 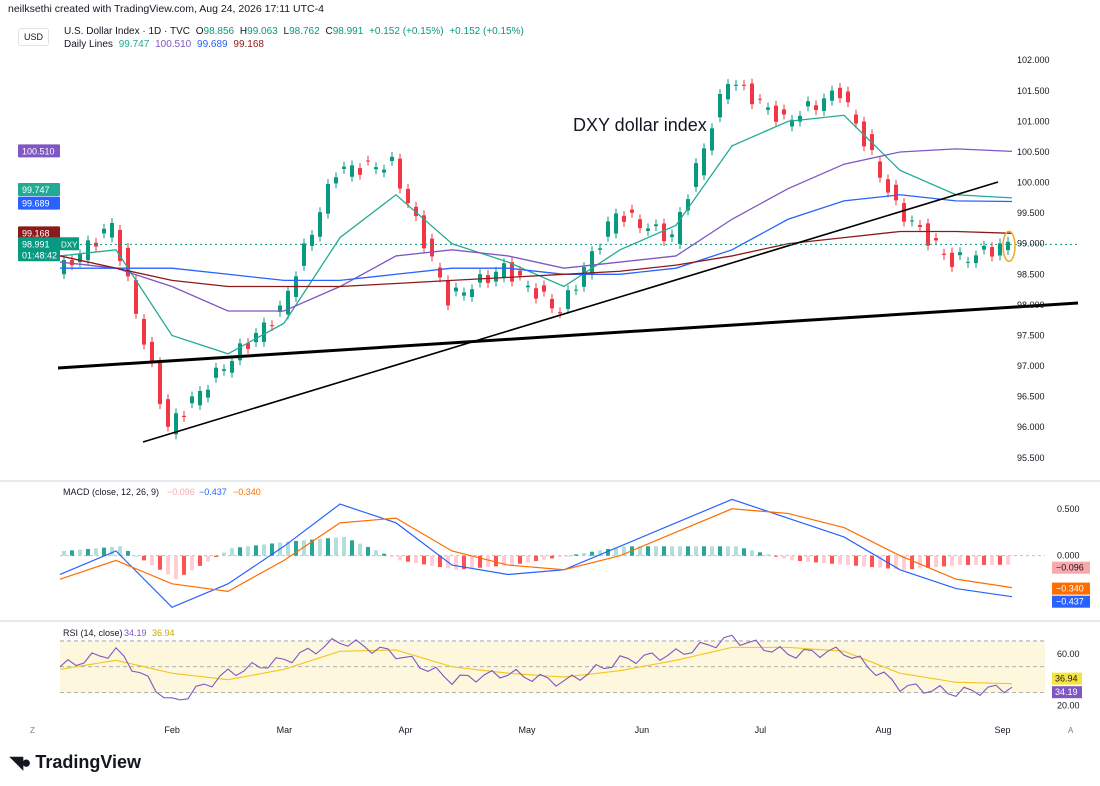 What do you see at coordinates (1033, 60) in the screenshot?
I see `price-tick-label: 102.000` at bounding box center [1033, 60].